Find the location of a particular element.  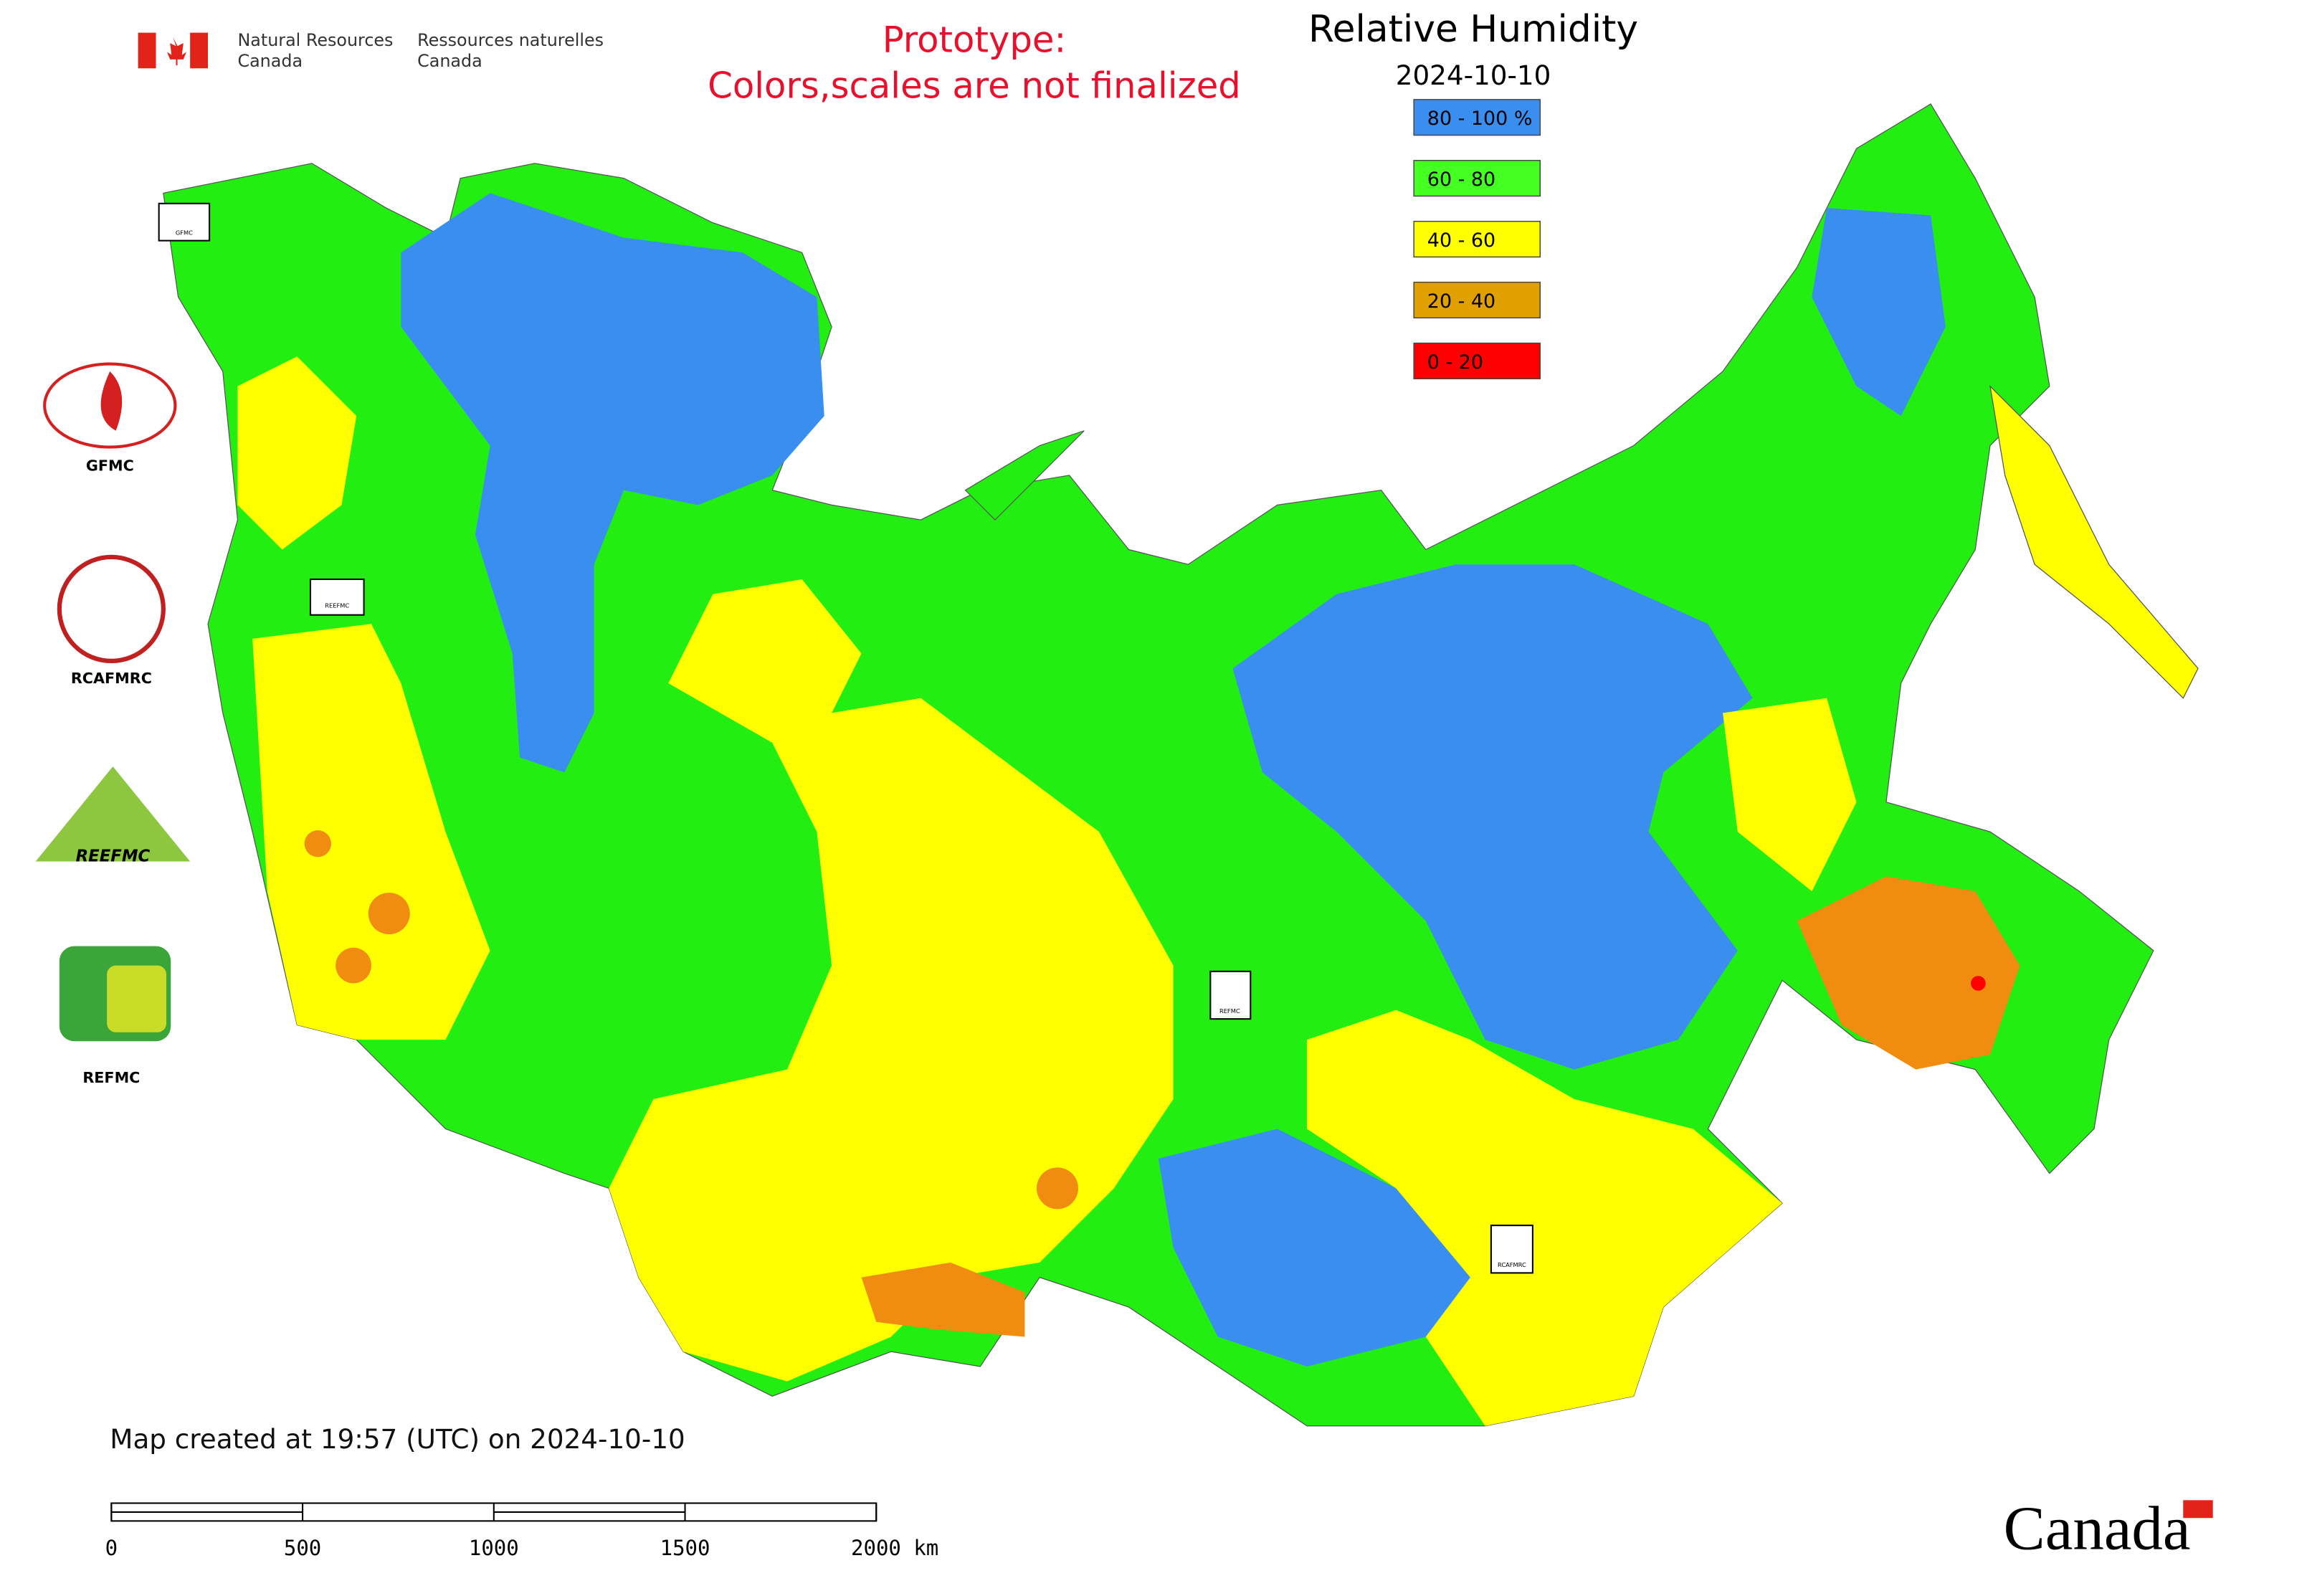

side-logos: GFMC RCAFMRC REEFMC REFMC is located at coordinates (113, 724).